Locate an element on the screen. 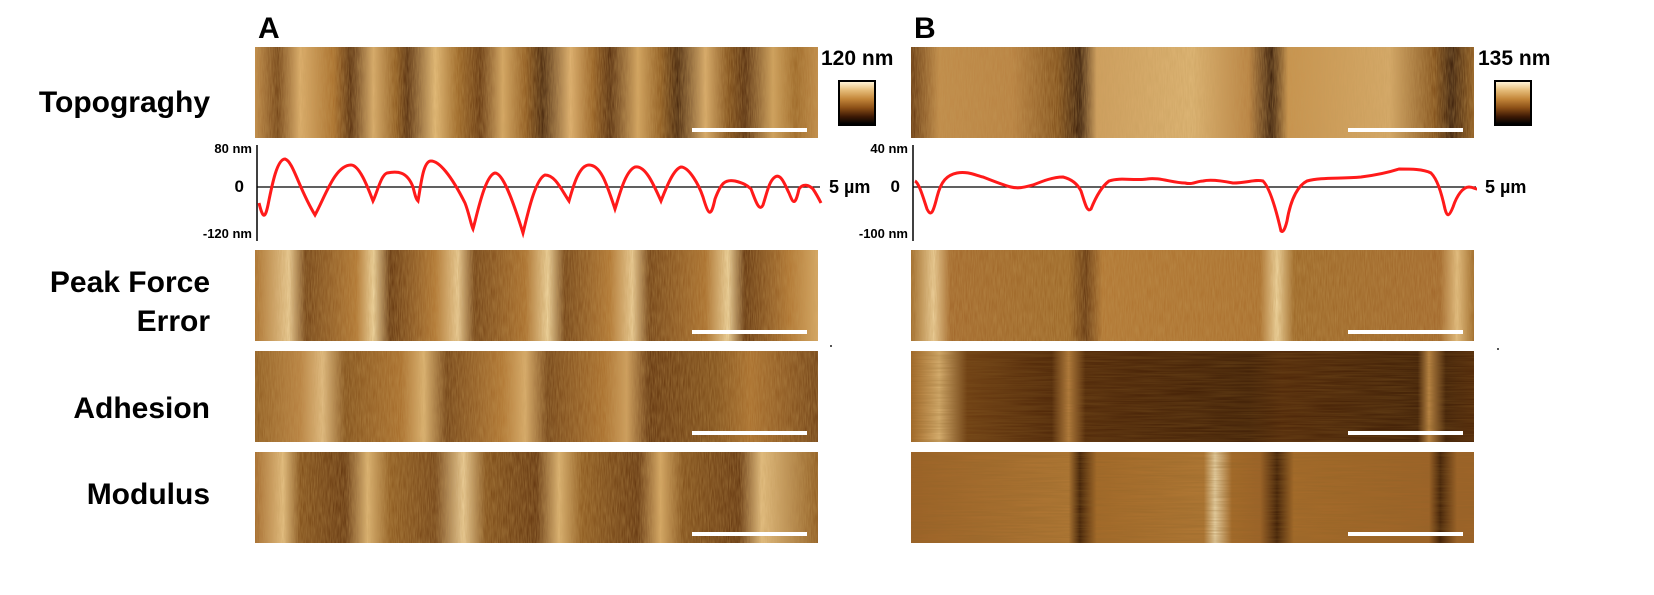  row-label-peak-force-line1: Peak Force is located at coordinates (129, 282).